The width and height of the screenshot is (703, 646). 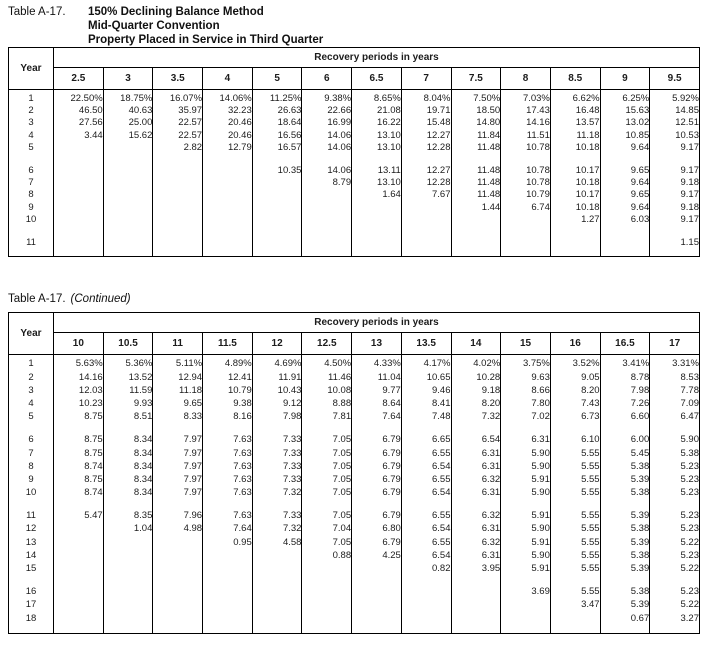 What do you see at coordinates (575, 136) in the screenshot?
I see `value-cell: 11.18` at bounding box center [575, 136].